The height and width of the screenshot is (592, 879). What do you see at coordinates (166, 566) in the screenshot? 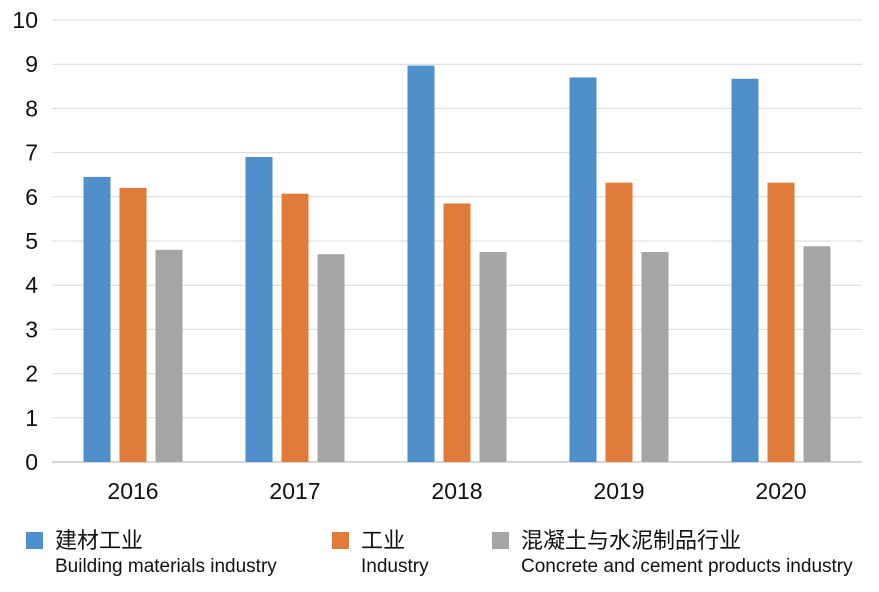
I see `legend-label-en: Building materials industry` at bounding box center [166, 566].